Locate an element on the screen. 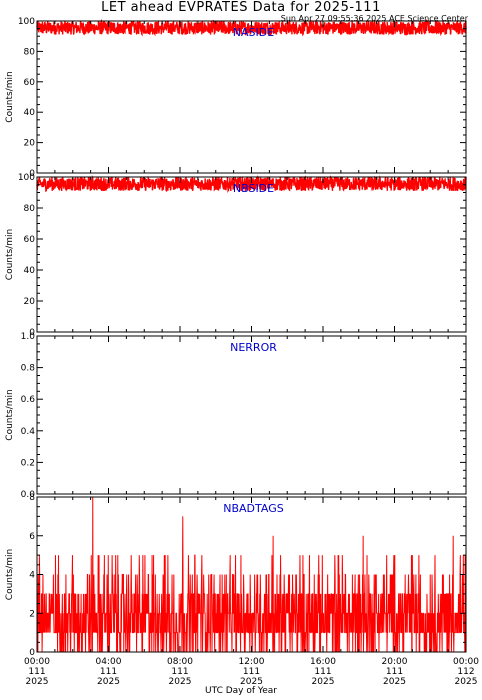 This screenshot has height=700, width=482. y-tick-label: 0.4 is located at coordinates (28, 432).